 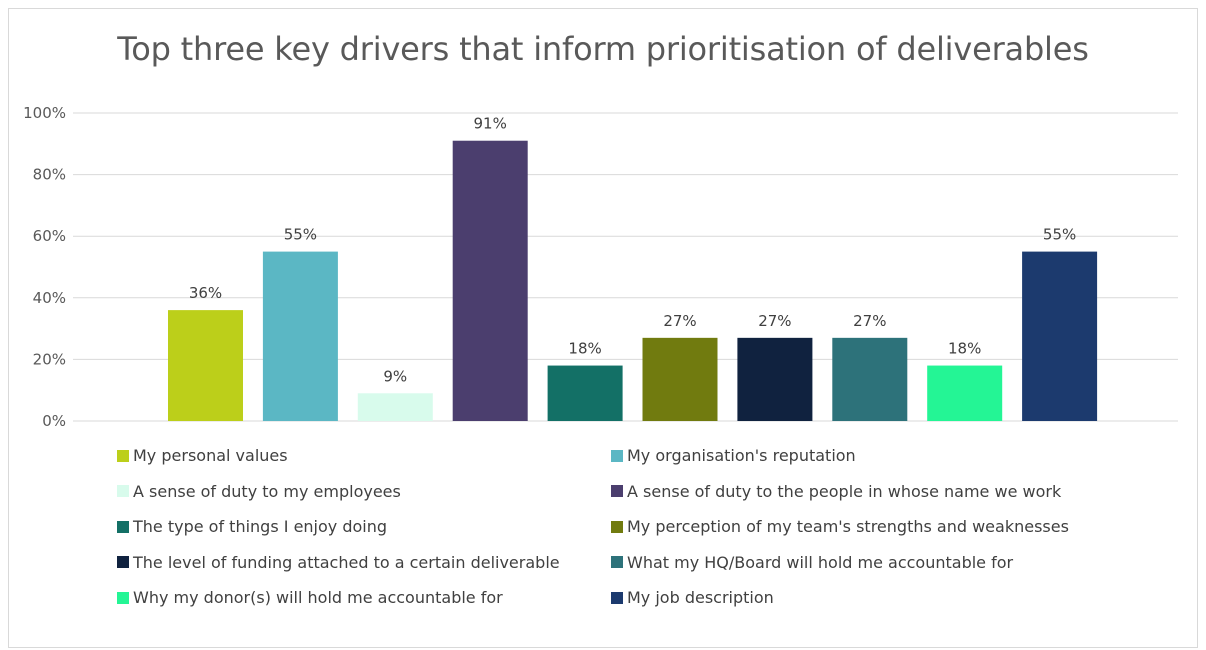 I want to click on legend-item: A sense of duty to my employees, so click(x=259, y=491).